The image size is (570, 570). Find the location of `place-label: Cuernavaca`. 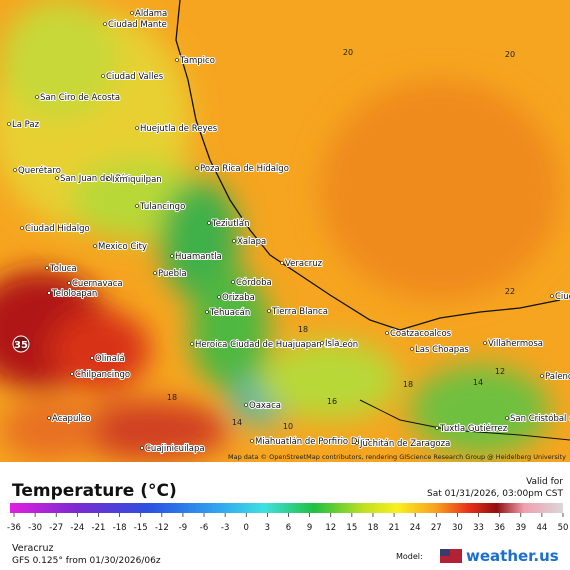

place-label: Cuernavaca is located at coordinates (97, 284).